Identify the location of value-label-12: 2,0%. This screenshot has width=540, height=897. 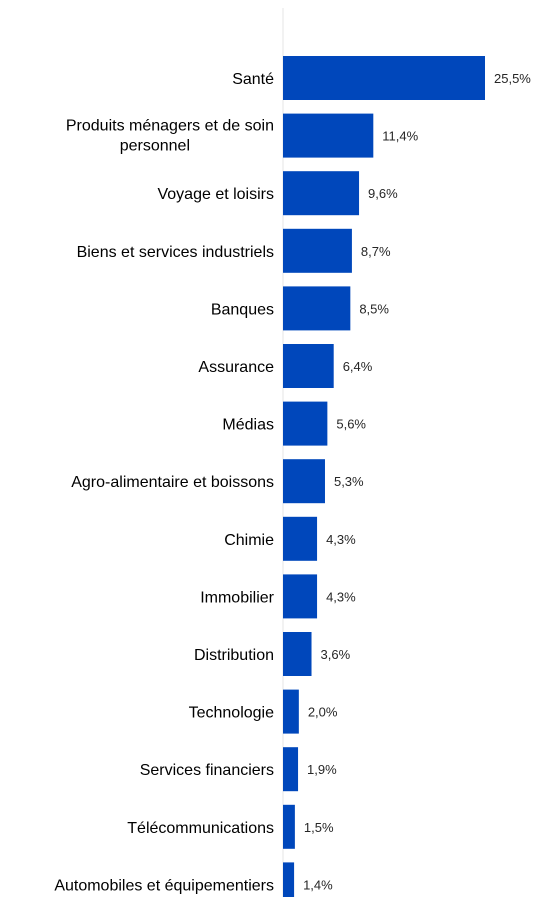
(323, 712).